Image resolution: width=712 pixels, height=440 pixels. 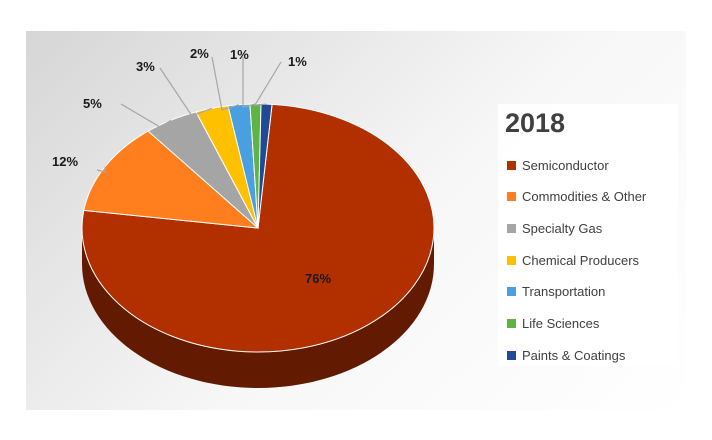 I want to click on legend-label: Chemical Producers, so click(x=581, y=260).